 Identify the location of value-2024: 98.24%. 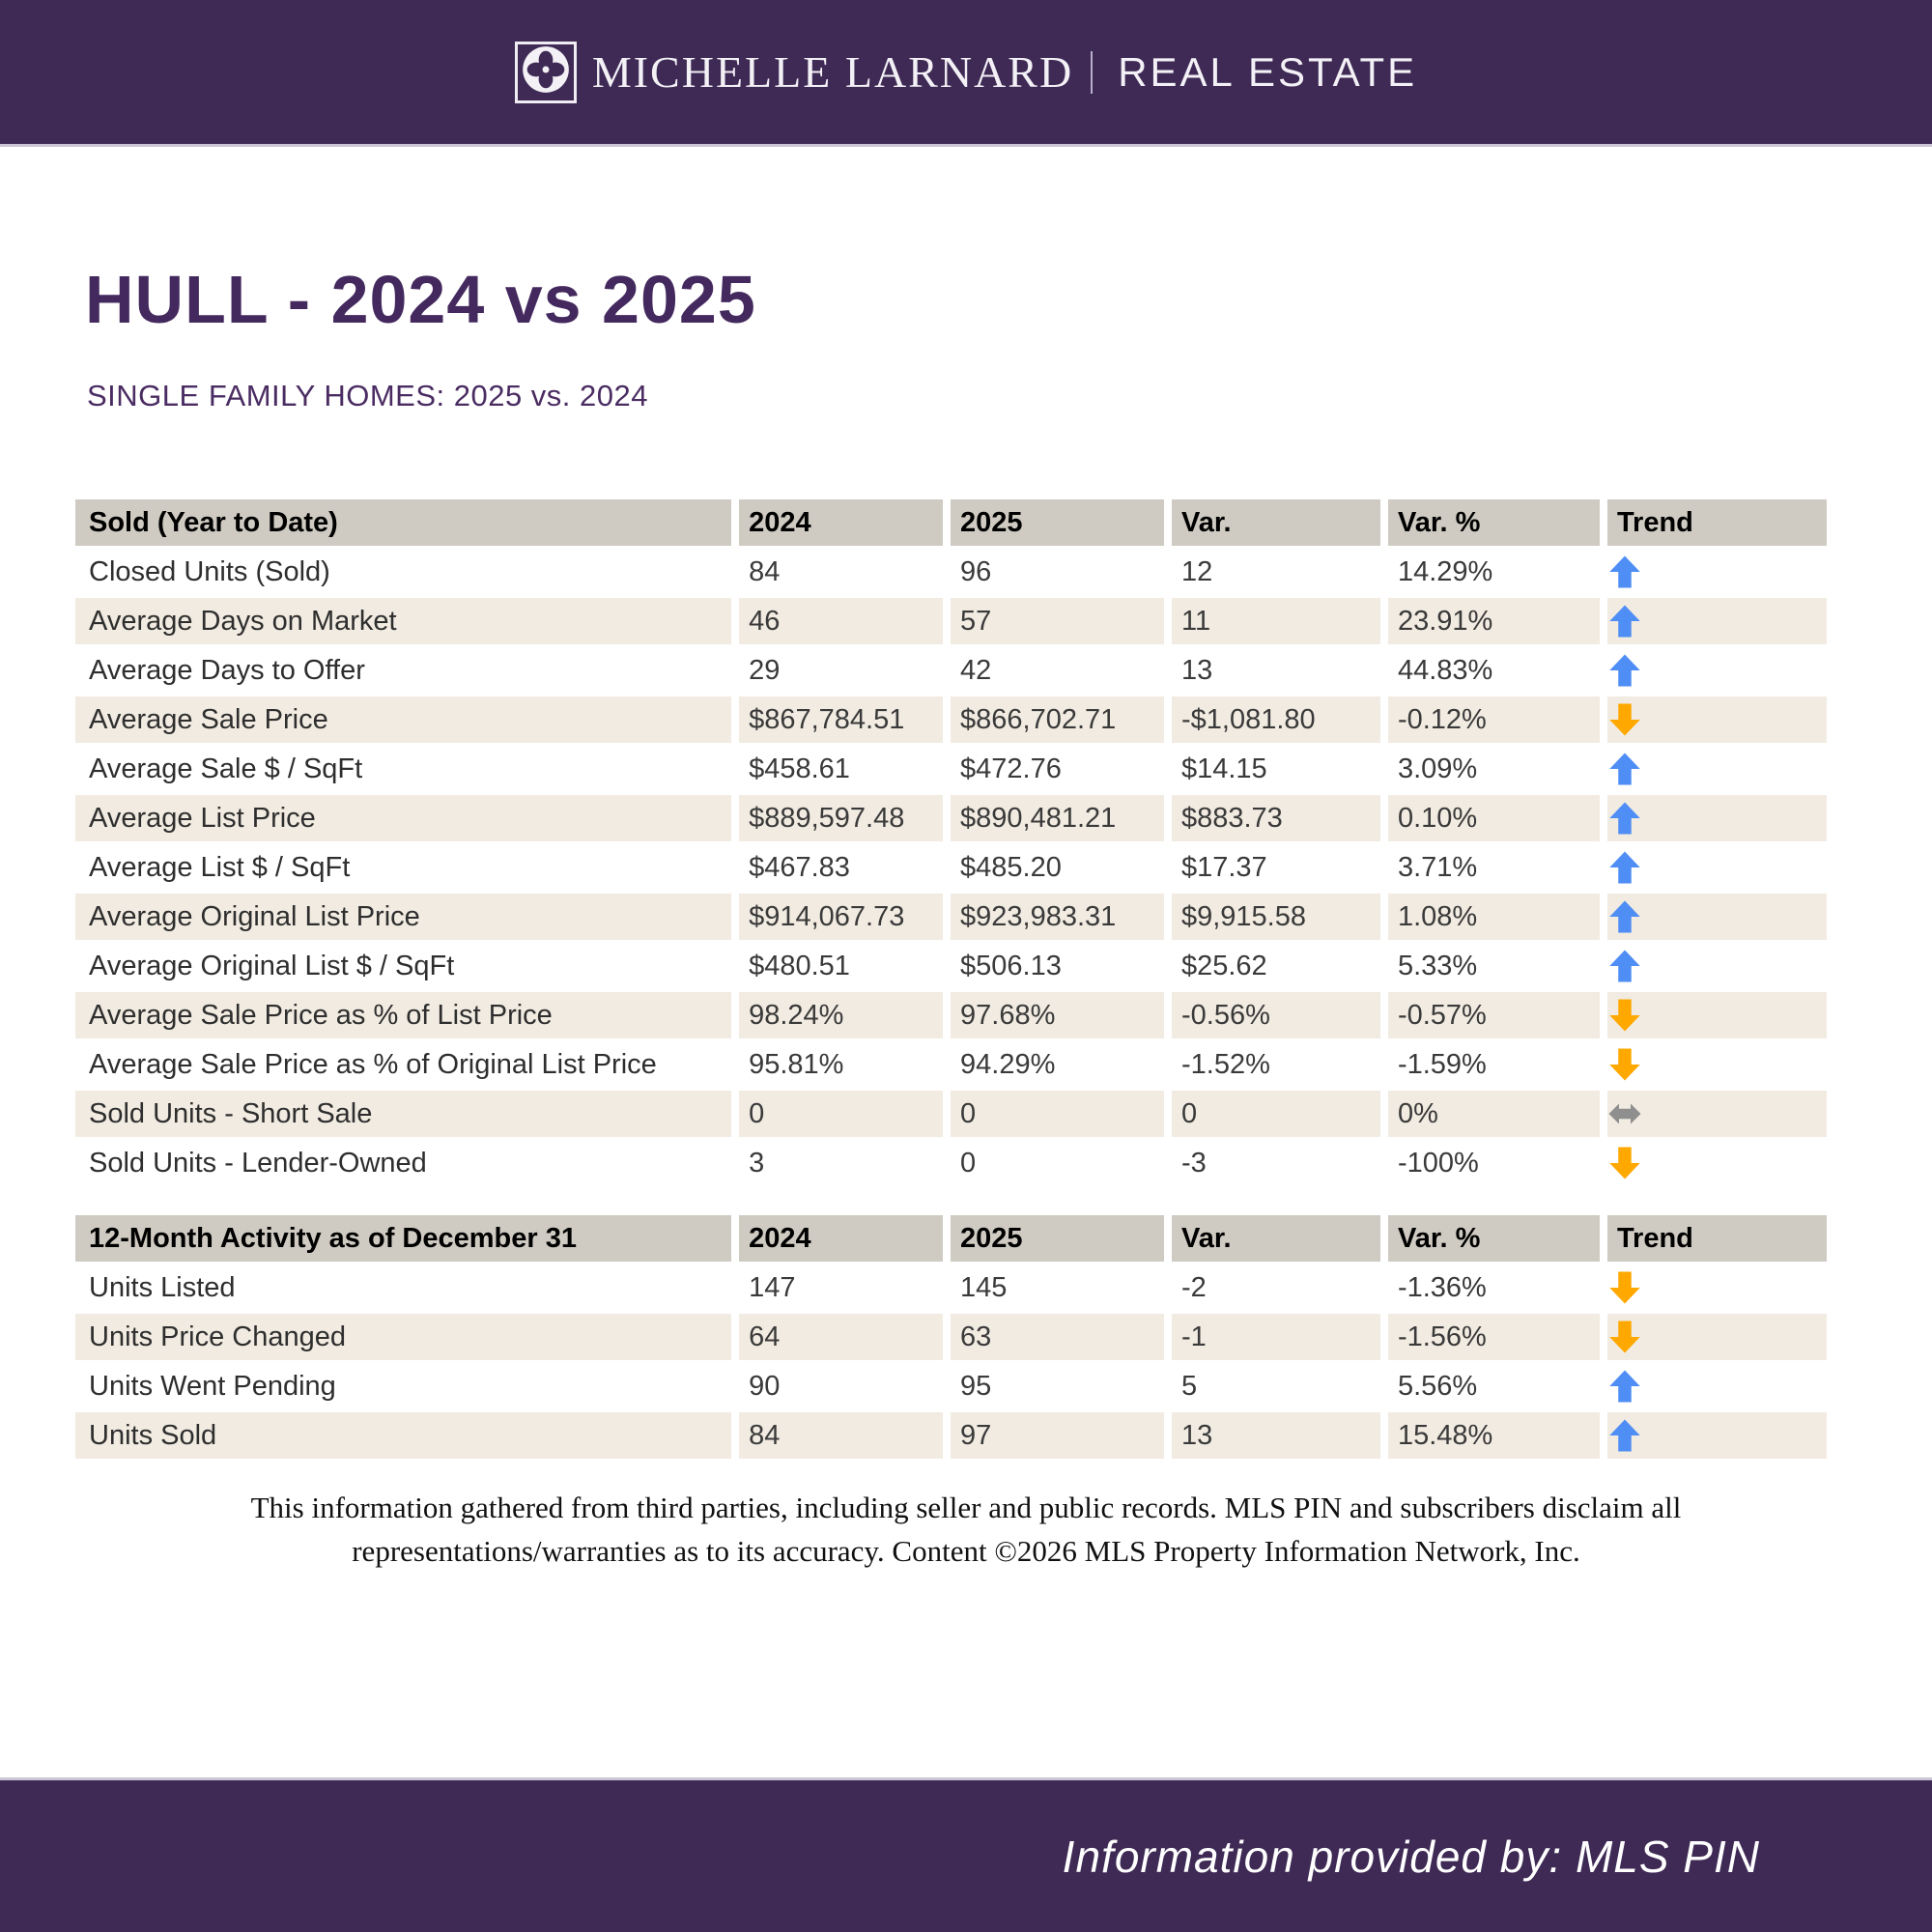
(841, 1015).